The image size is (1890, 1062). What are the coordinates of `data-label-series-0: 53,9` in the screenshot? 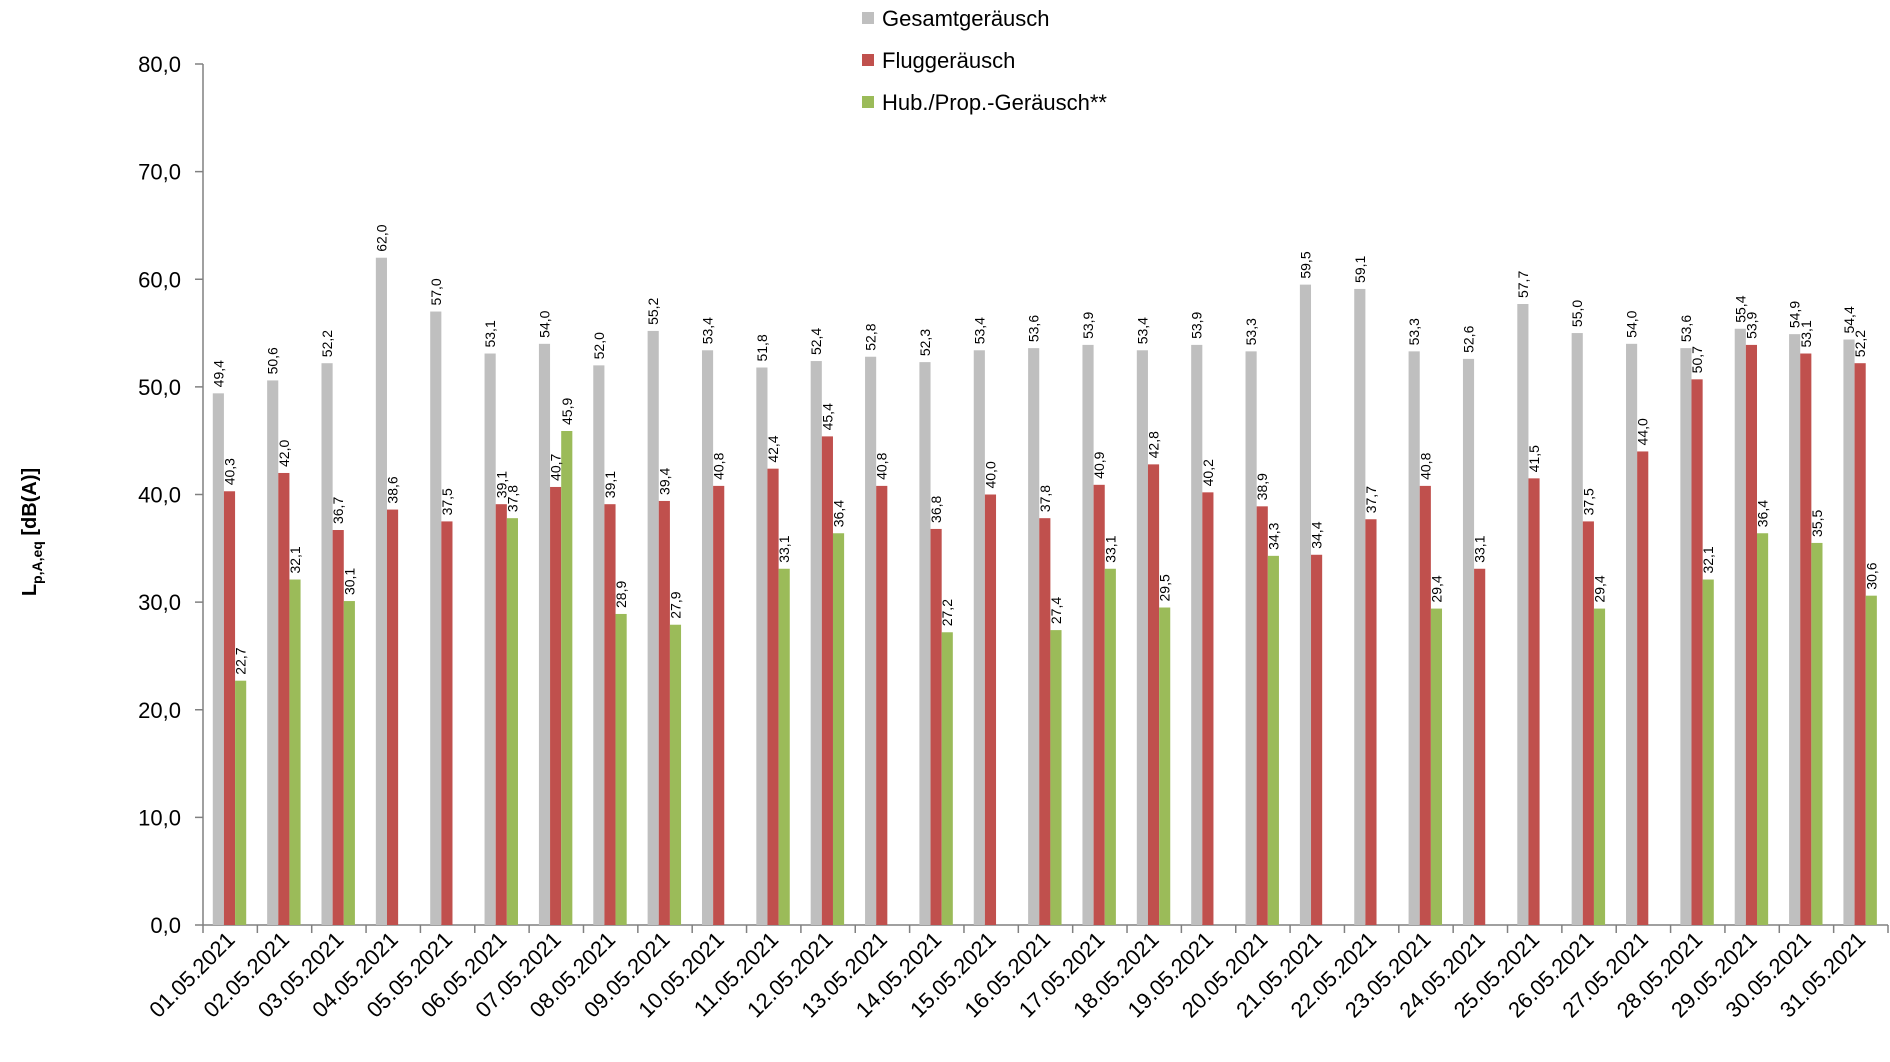 It's located at (1197, 324).